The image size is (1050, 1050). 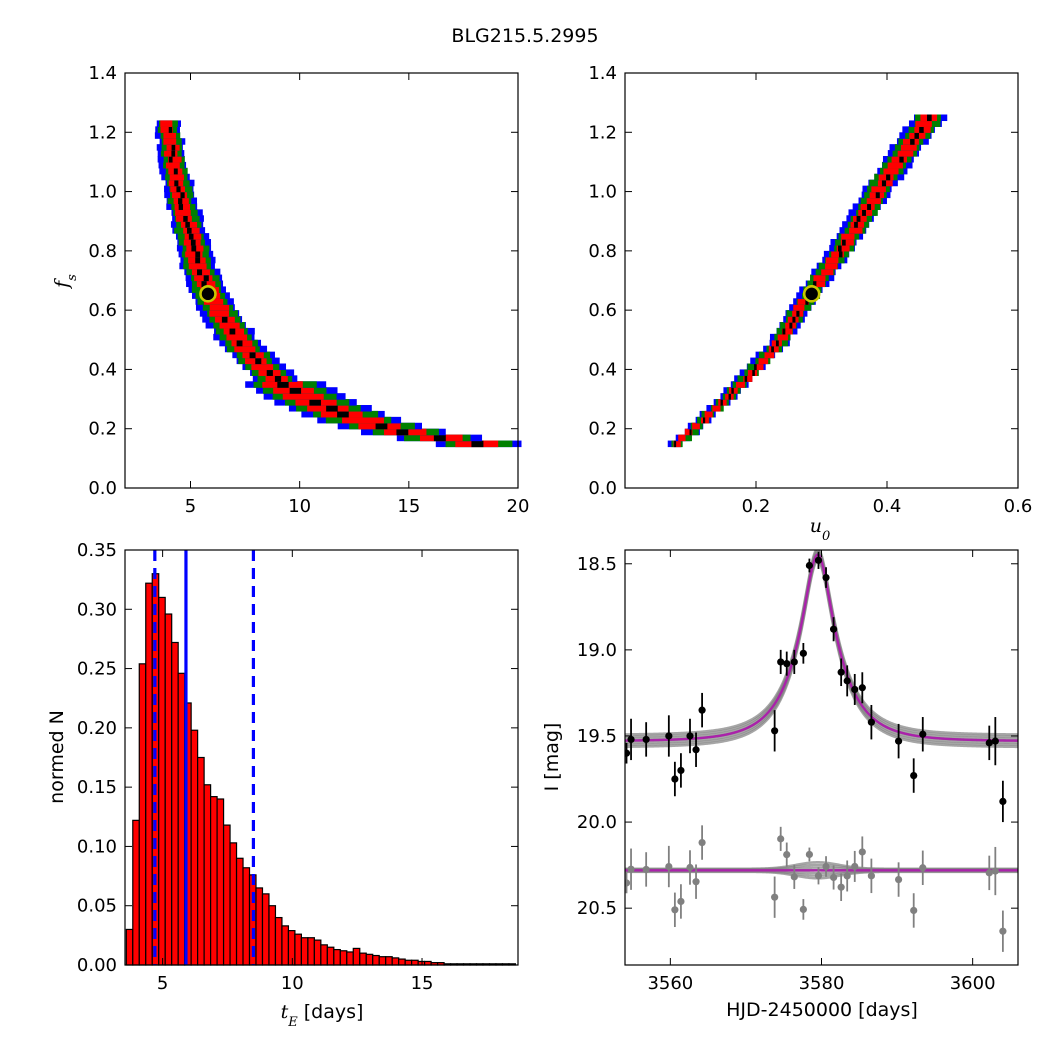 I want to click on x-axis-label-subscript: E, so click(x=292, y=1022).